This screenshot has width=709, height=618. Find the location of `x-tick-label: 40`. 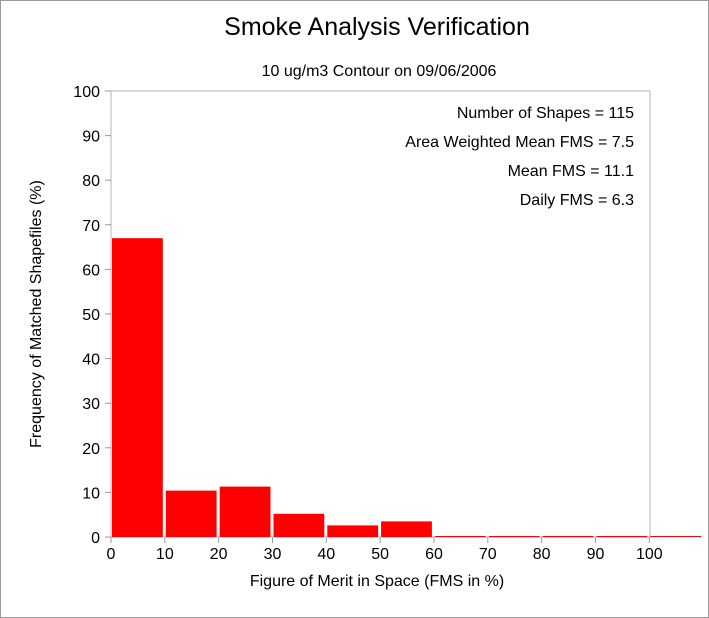

x-tick-label: 40 is located at coordinates (326, 554).